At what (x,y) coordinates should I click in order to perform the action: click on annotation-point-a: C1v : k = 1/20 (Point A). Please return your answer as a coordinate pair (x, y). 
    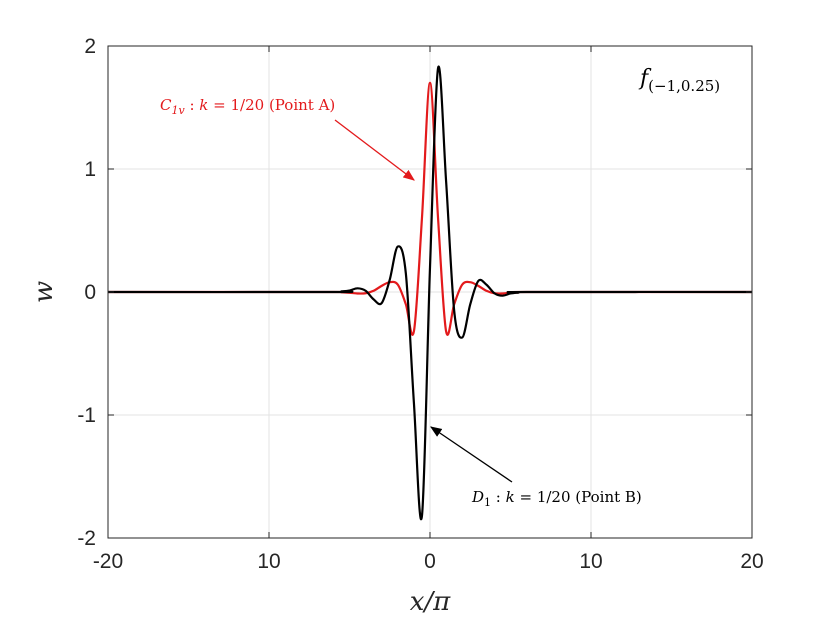
    Looking at the image, I should click on (247, 106).